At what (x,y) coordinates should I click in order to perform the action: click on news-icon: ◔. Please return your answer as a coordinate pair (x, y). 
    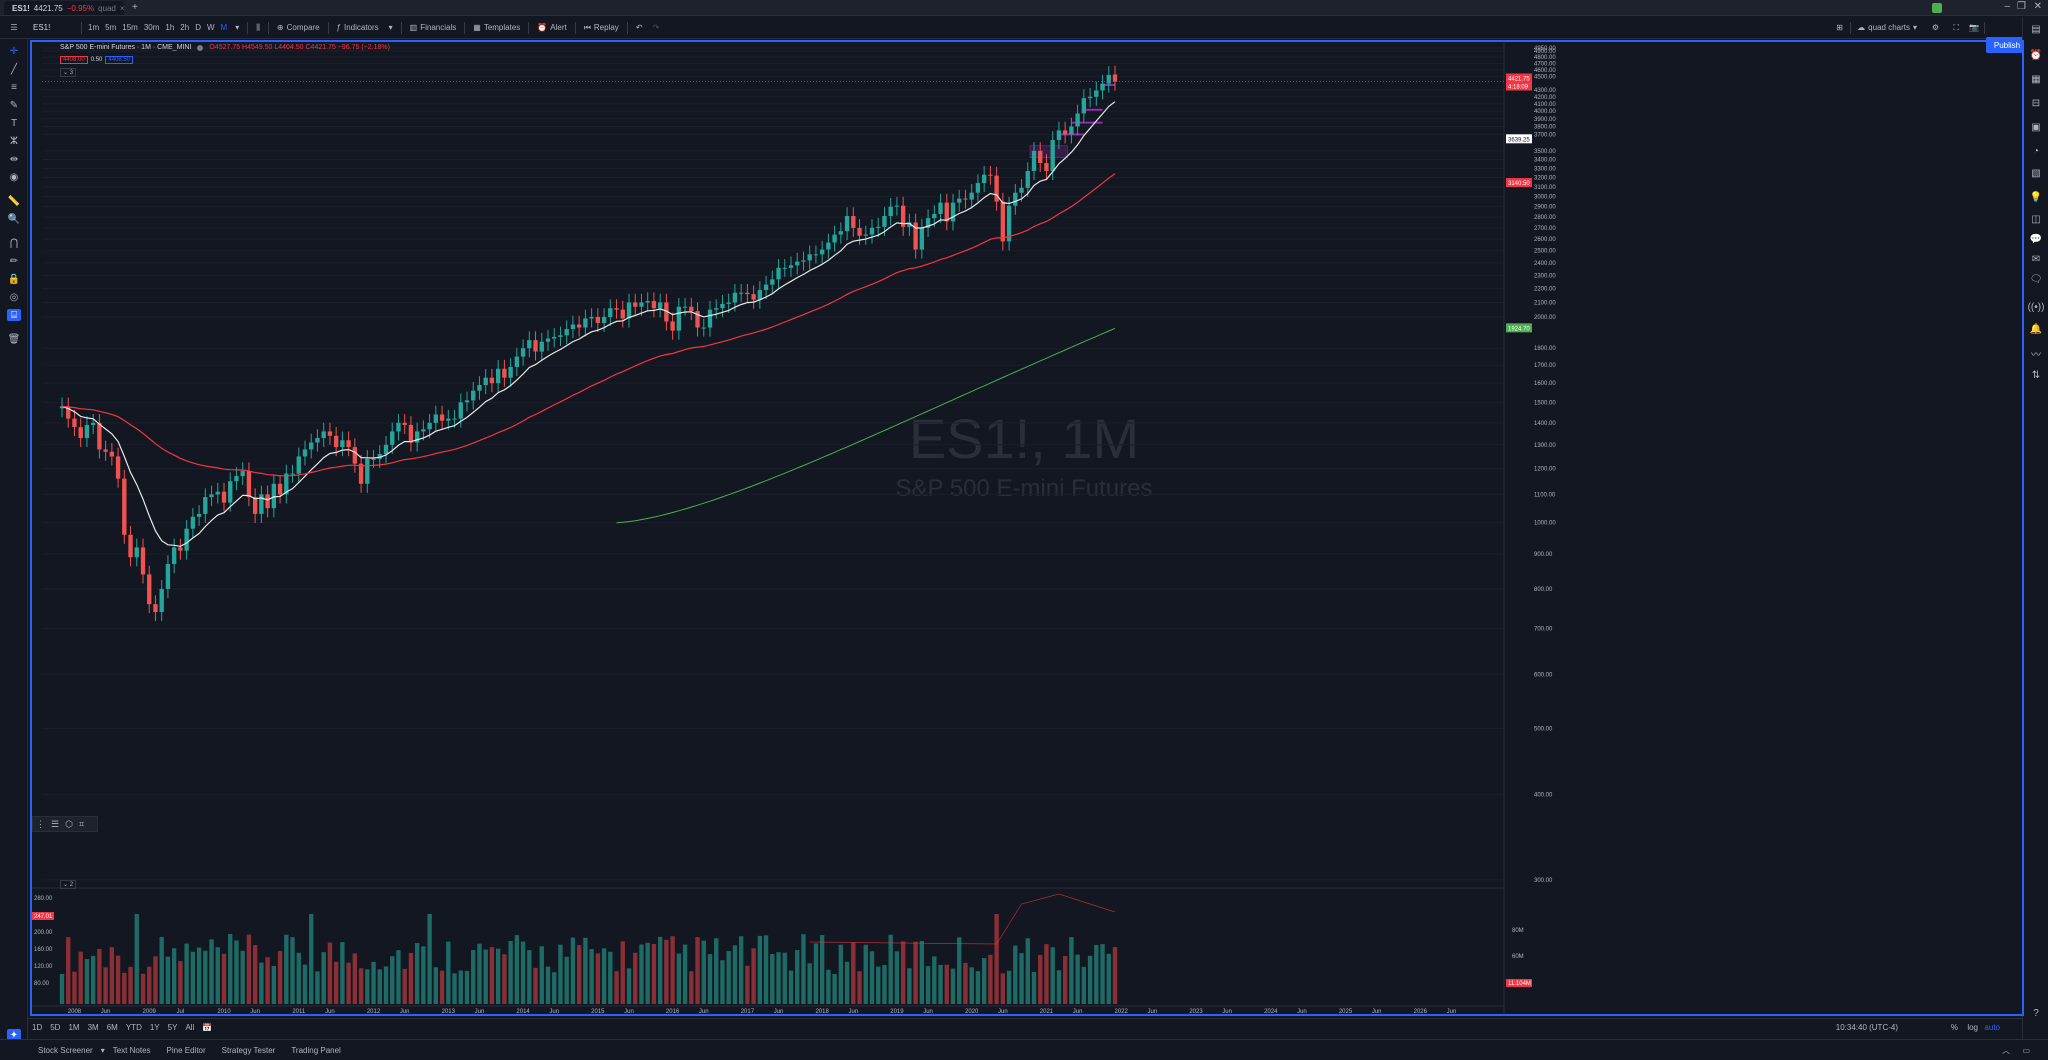
    Looking at the image, I should click on (2036, 151).